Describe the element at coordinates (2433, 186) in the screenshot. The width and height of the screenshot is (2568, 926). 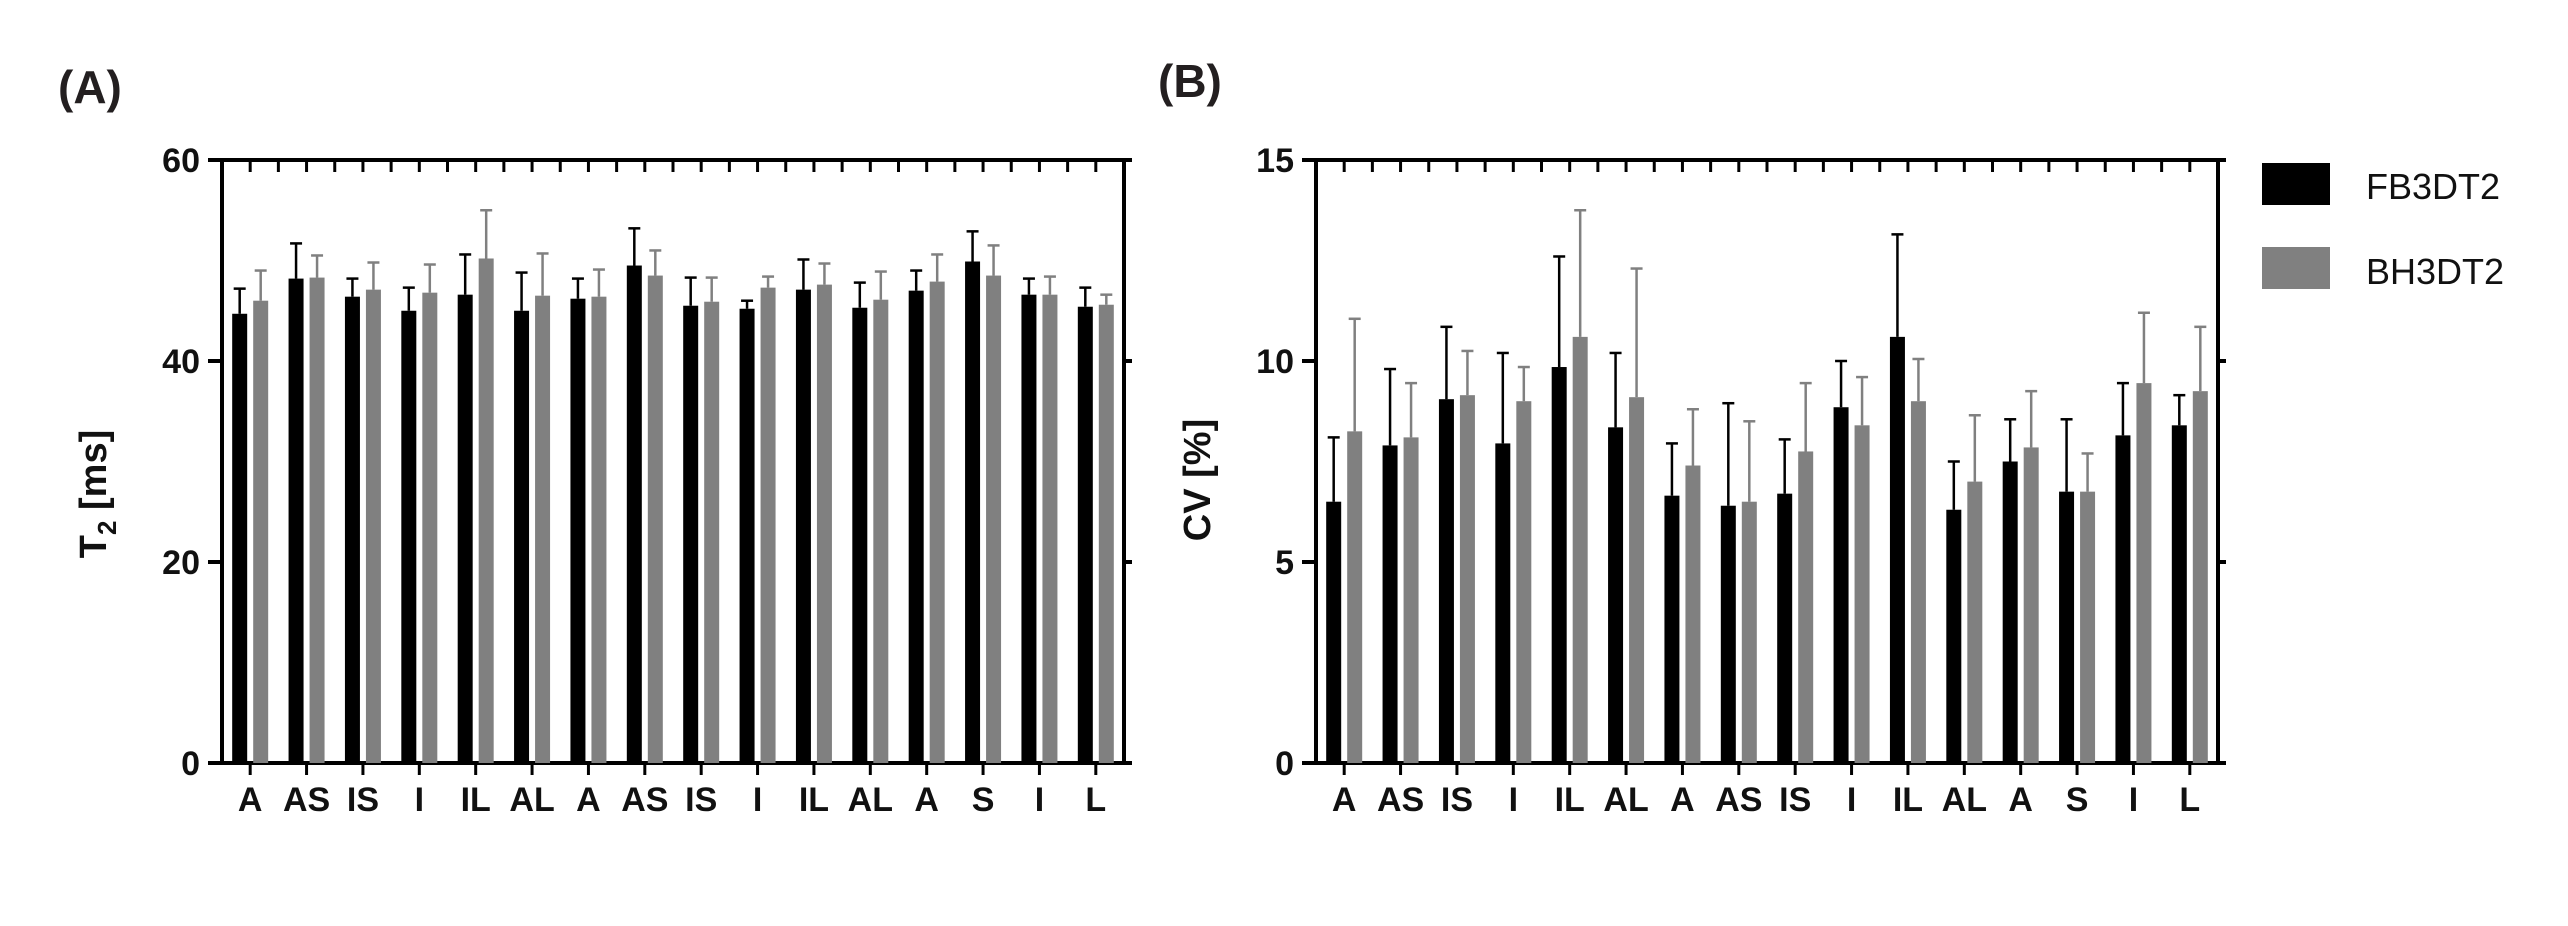
I see `legend-label-fb3dt2: FB3DT2` at that location.